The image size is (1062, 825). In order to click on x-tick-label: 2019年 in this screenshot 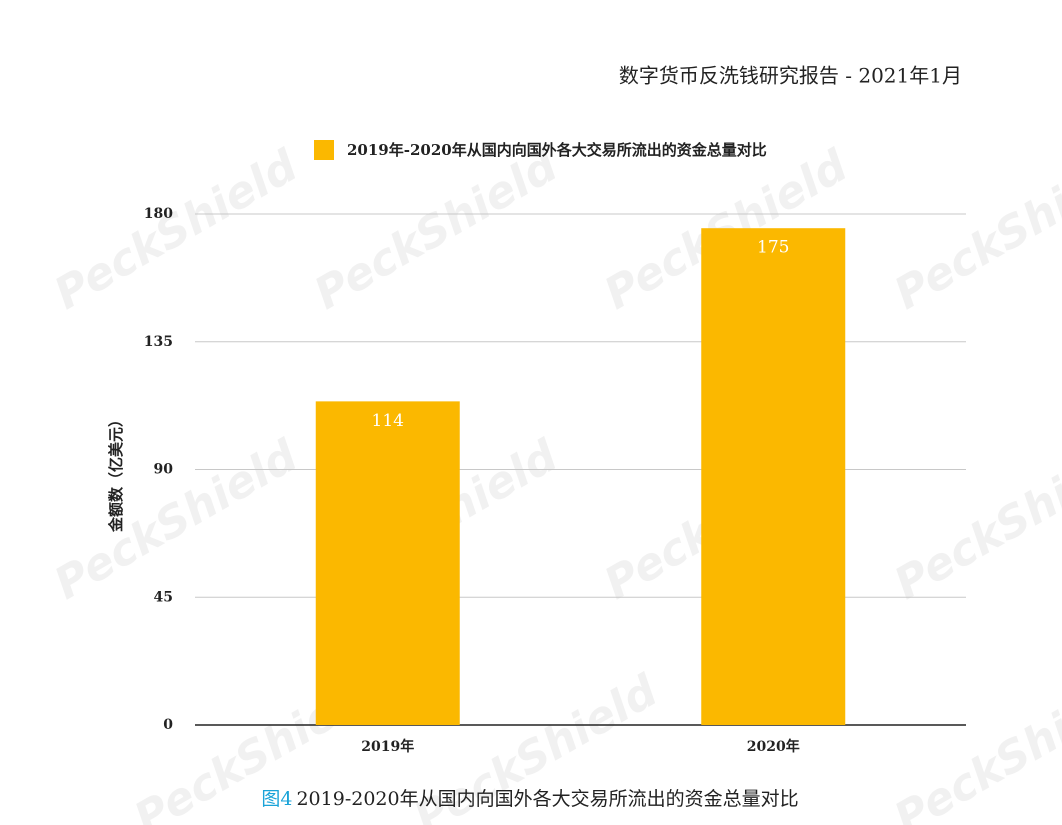, I will do `click(387, 746)`.